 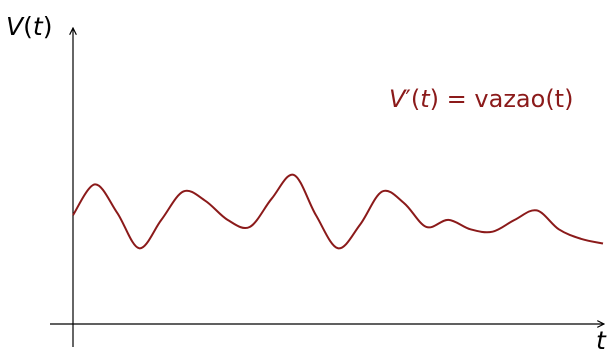 I want to click on annotation-t: t, so click(x=425, y=99).